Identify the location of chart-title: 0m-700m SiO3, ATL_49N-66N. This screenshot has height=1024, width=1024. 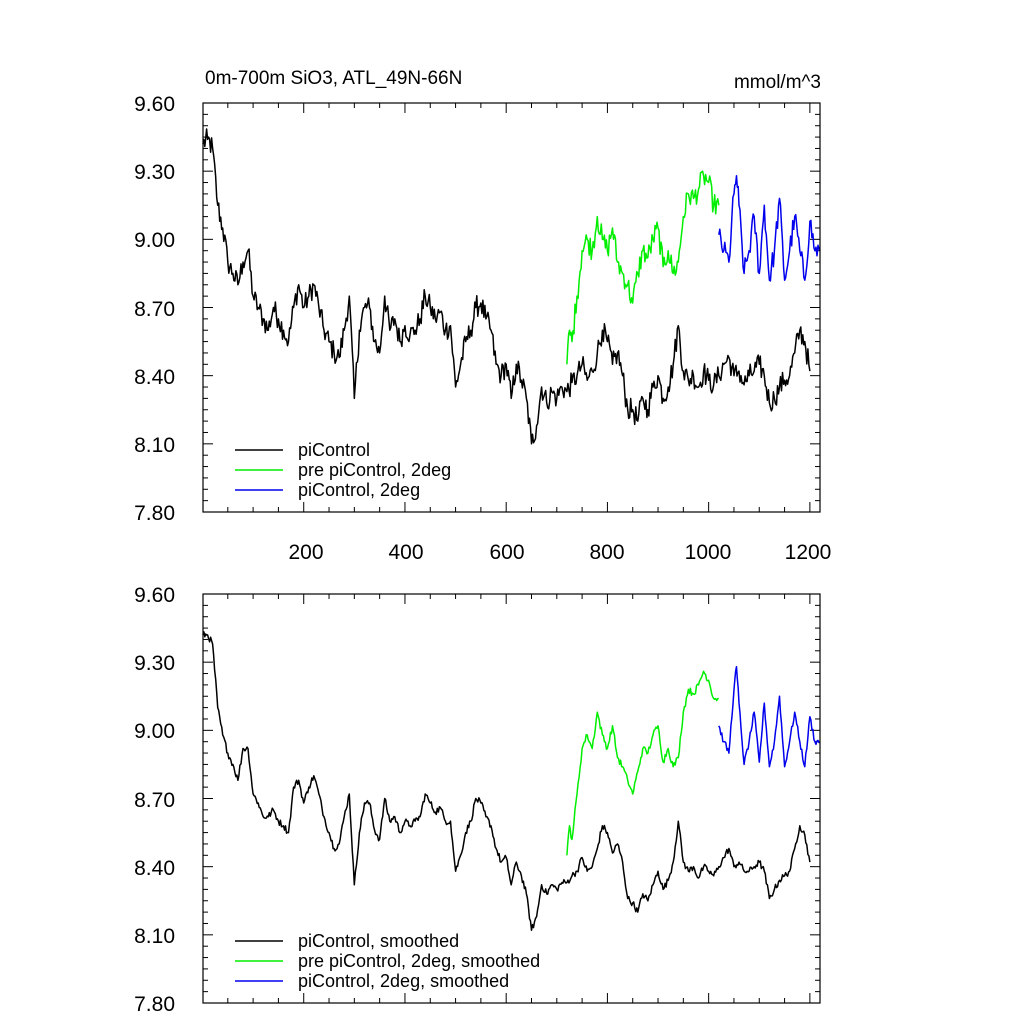
(333, 78).